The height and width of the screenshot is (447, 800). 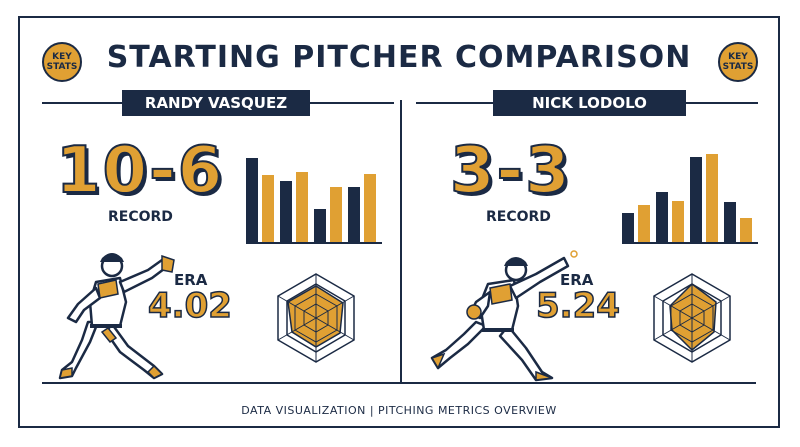 I want to click on pitcher-name-right: NICK LODOLO, so click(x=589, y=103).